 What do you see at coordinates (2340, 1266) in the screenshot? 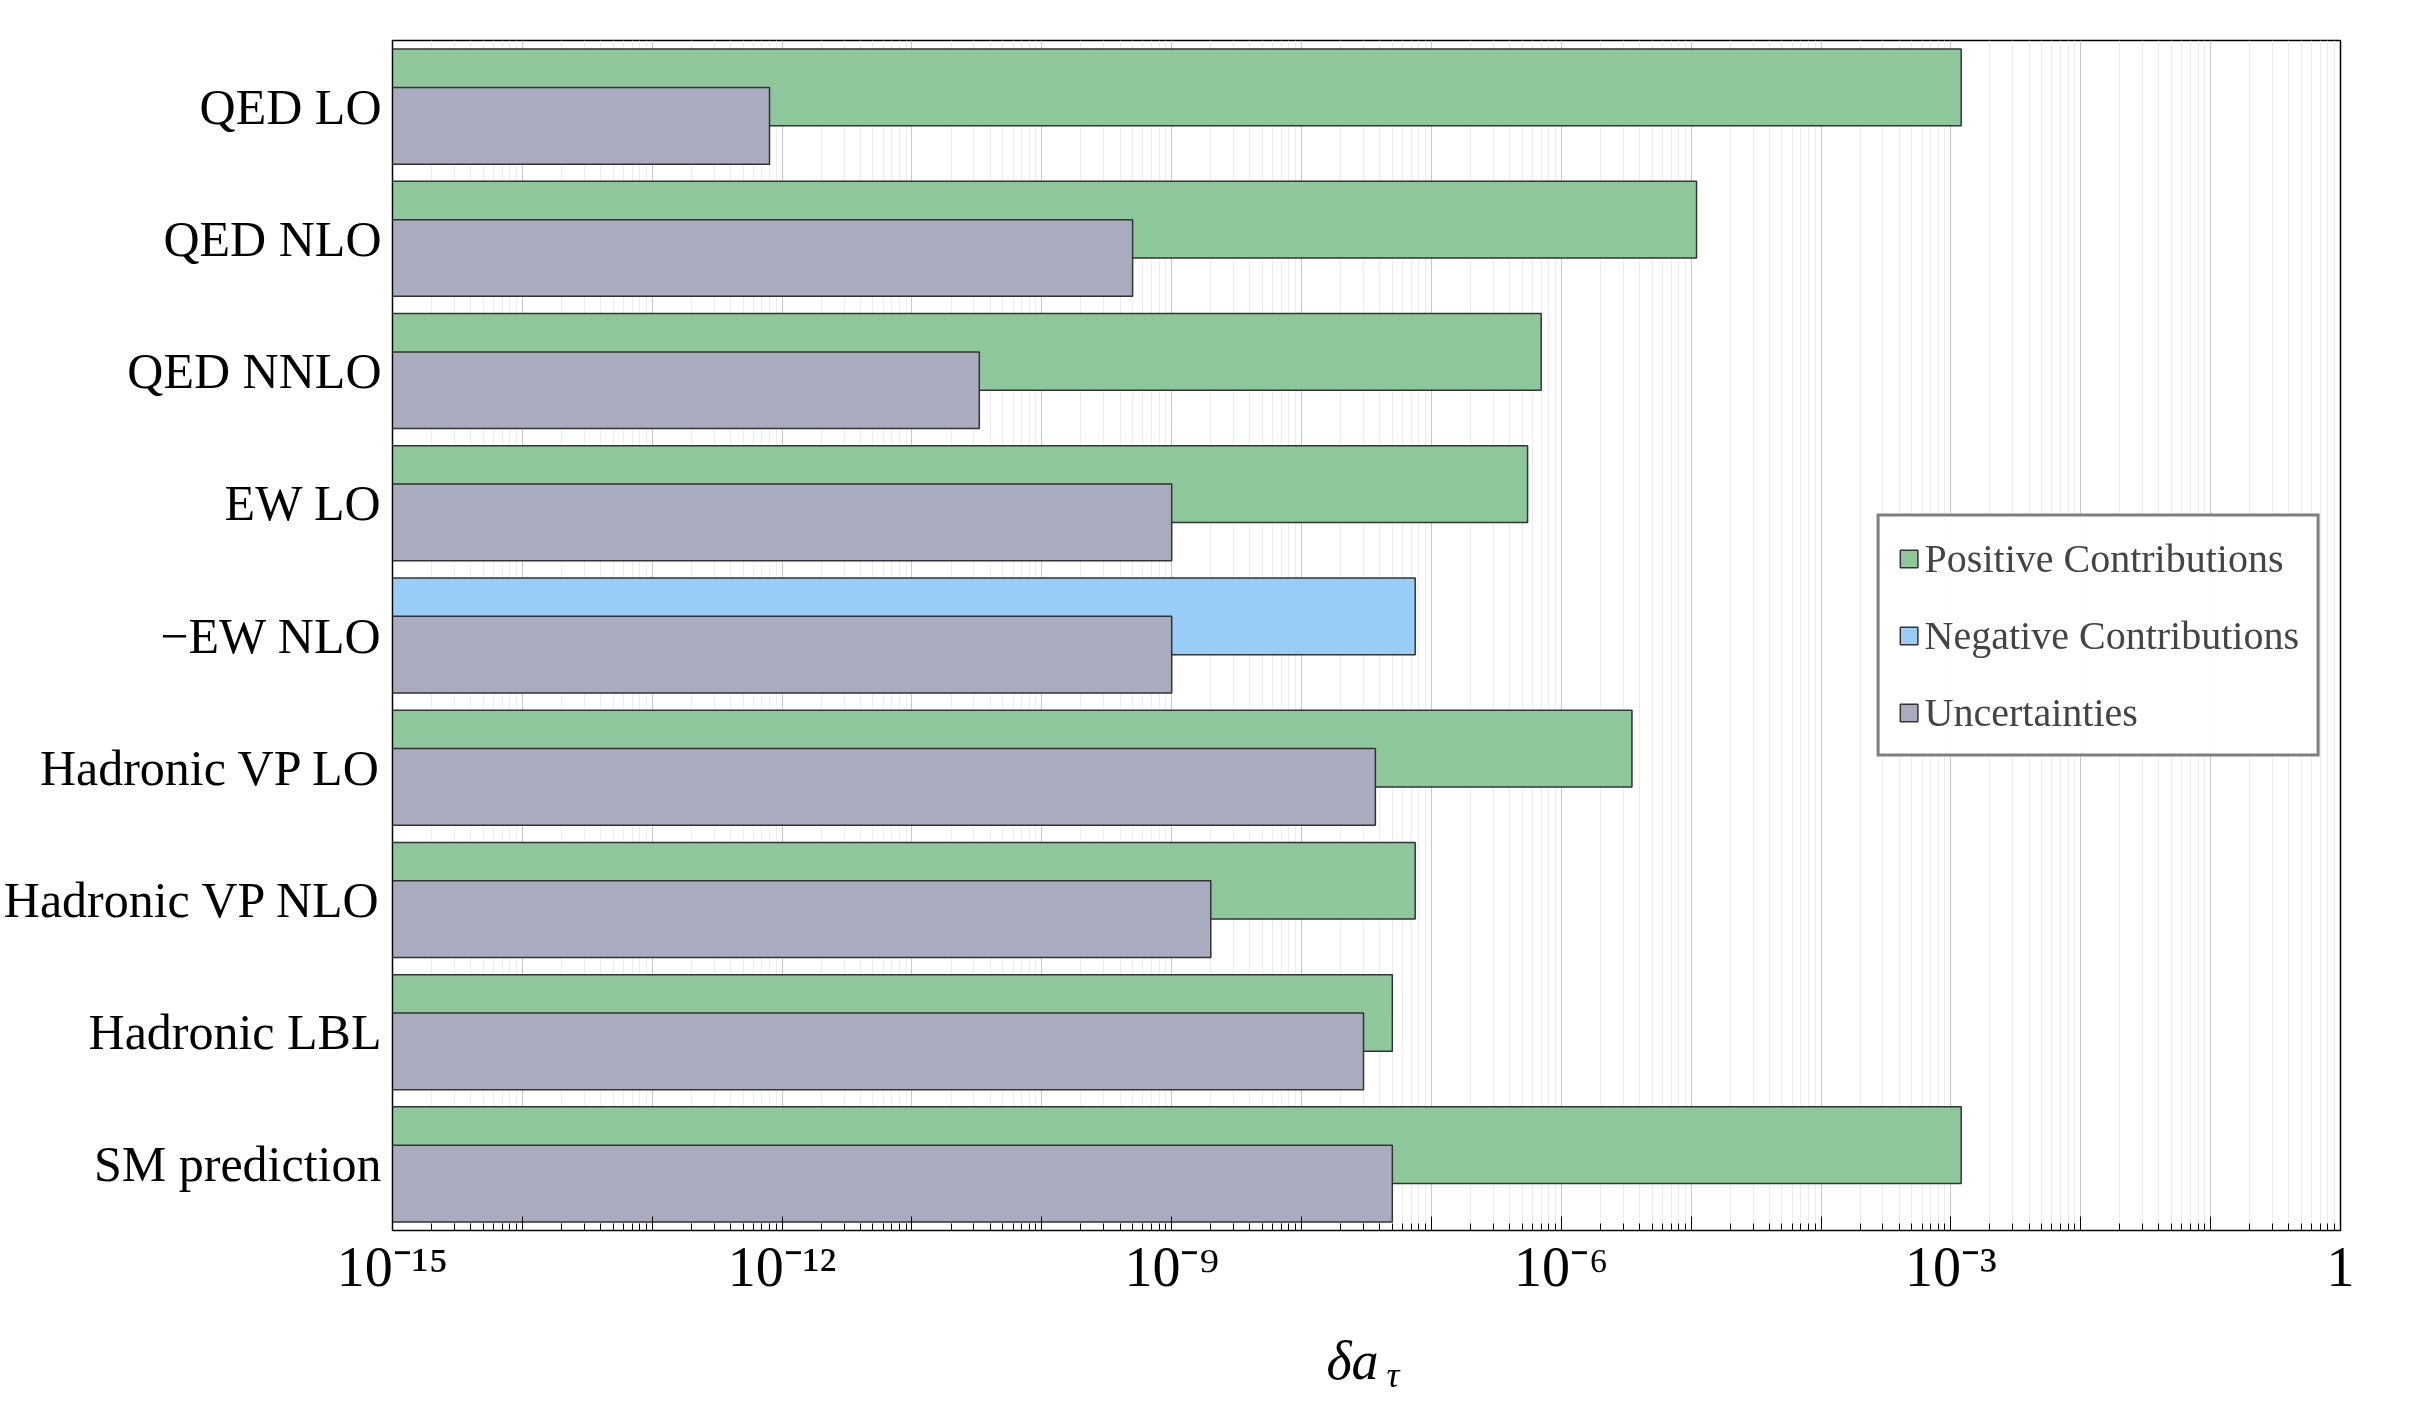
I see `x-tick-label: 1` at bounding box center [2340, 1266].